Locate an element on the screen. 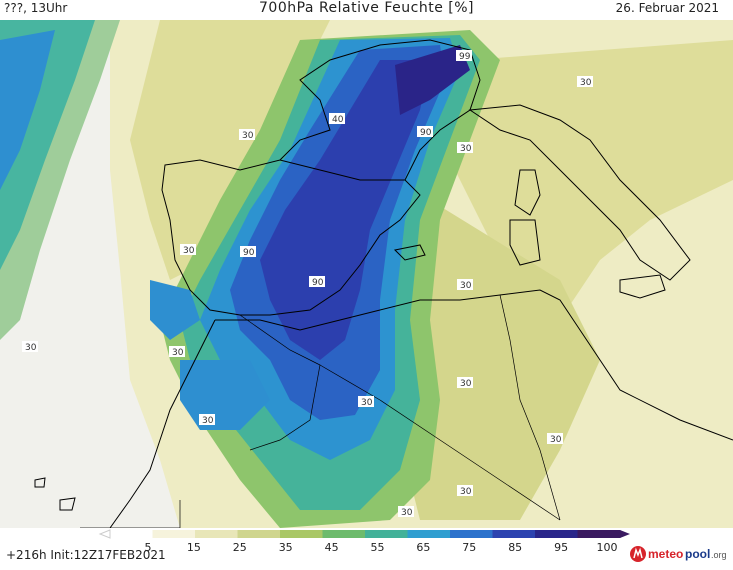  logo-mark: meteo pool .org is located at coordinates (678, 554).